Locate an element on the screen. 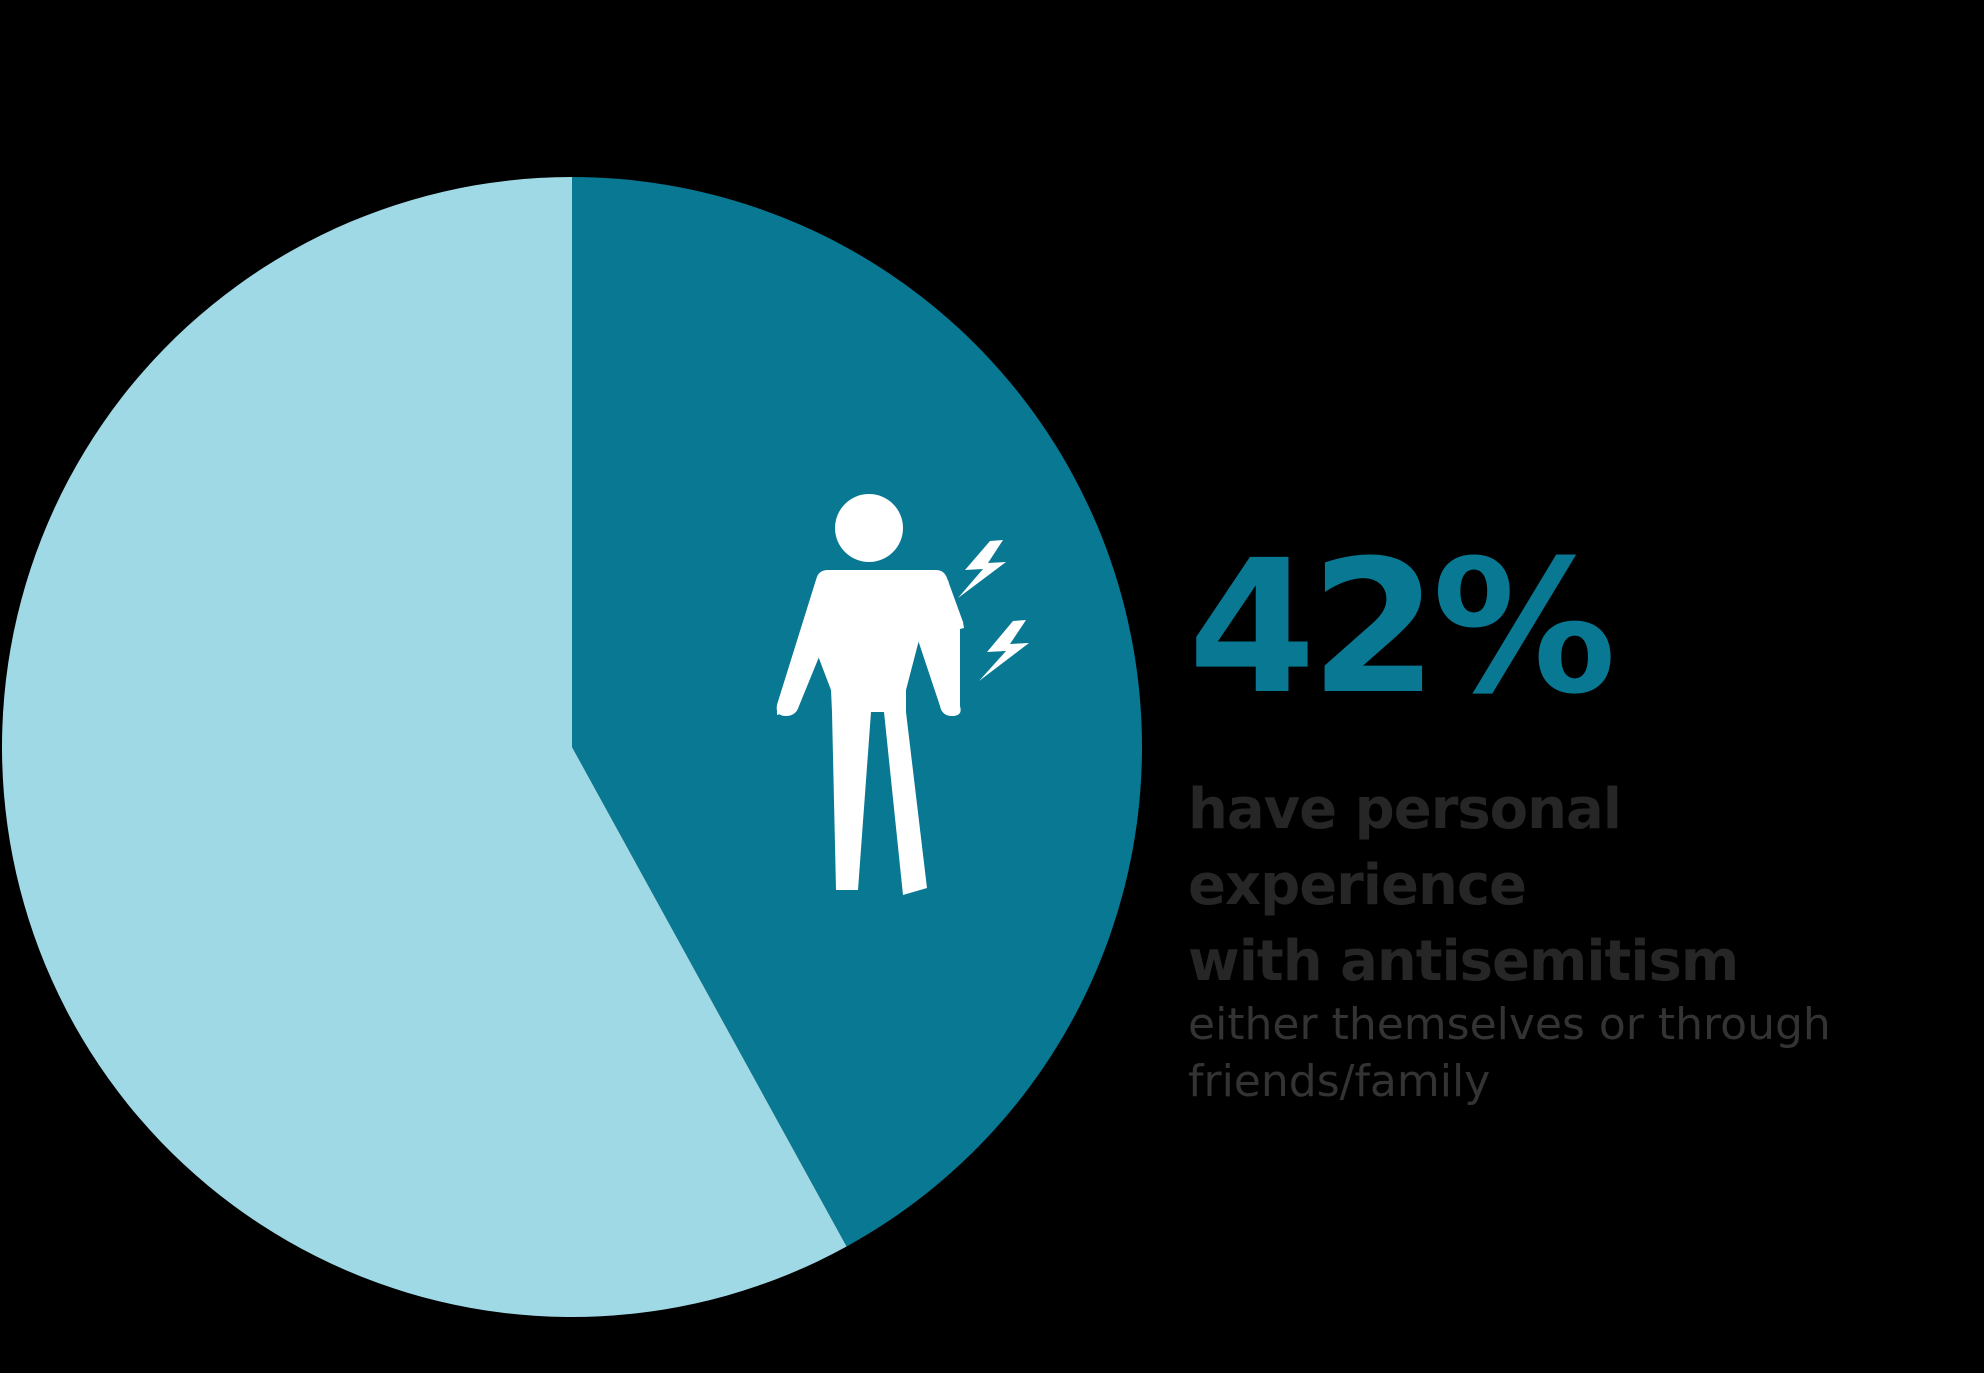  person-shock-icon is located at coordinates (902, 694).